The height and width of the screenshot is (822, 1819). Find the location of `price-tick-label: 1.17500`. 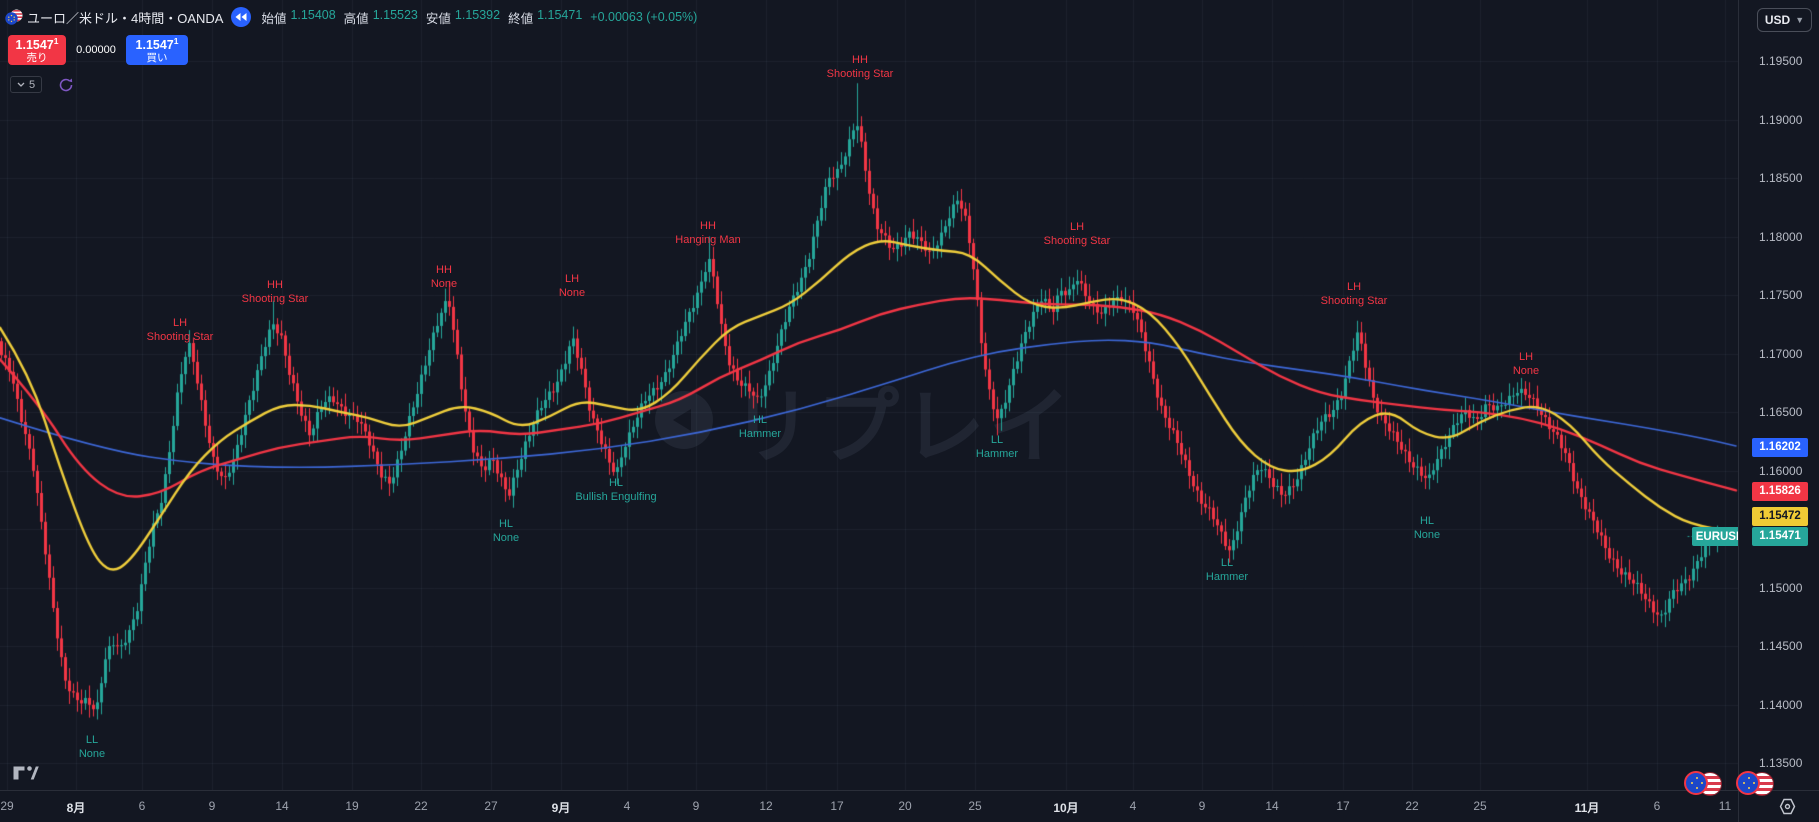

price-tick-label: 1.17500 is located at coordinates (1781, 295).